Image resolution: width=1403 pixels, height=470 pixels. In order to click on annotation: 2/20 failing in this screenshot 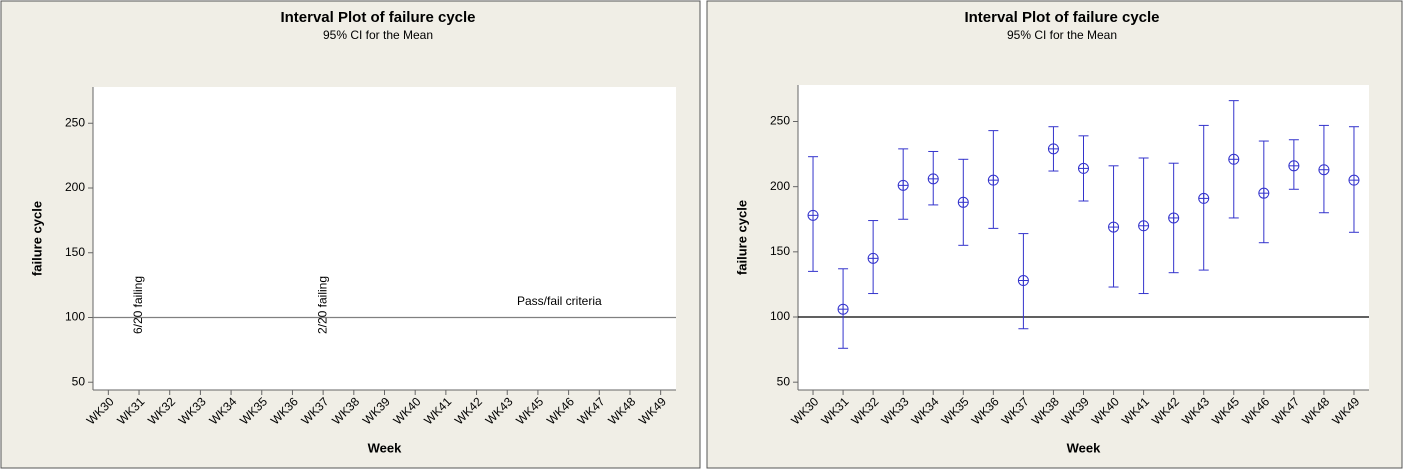, I will do `click(322, 305)`.